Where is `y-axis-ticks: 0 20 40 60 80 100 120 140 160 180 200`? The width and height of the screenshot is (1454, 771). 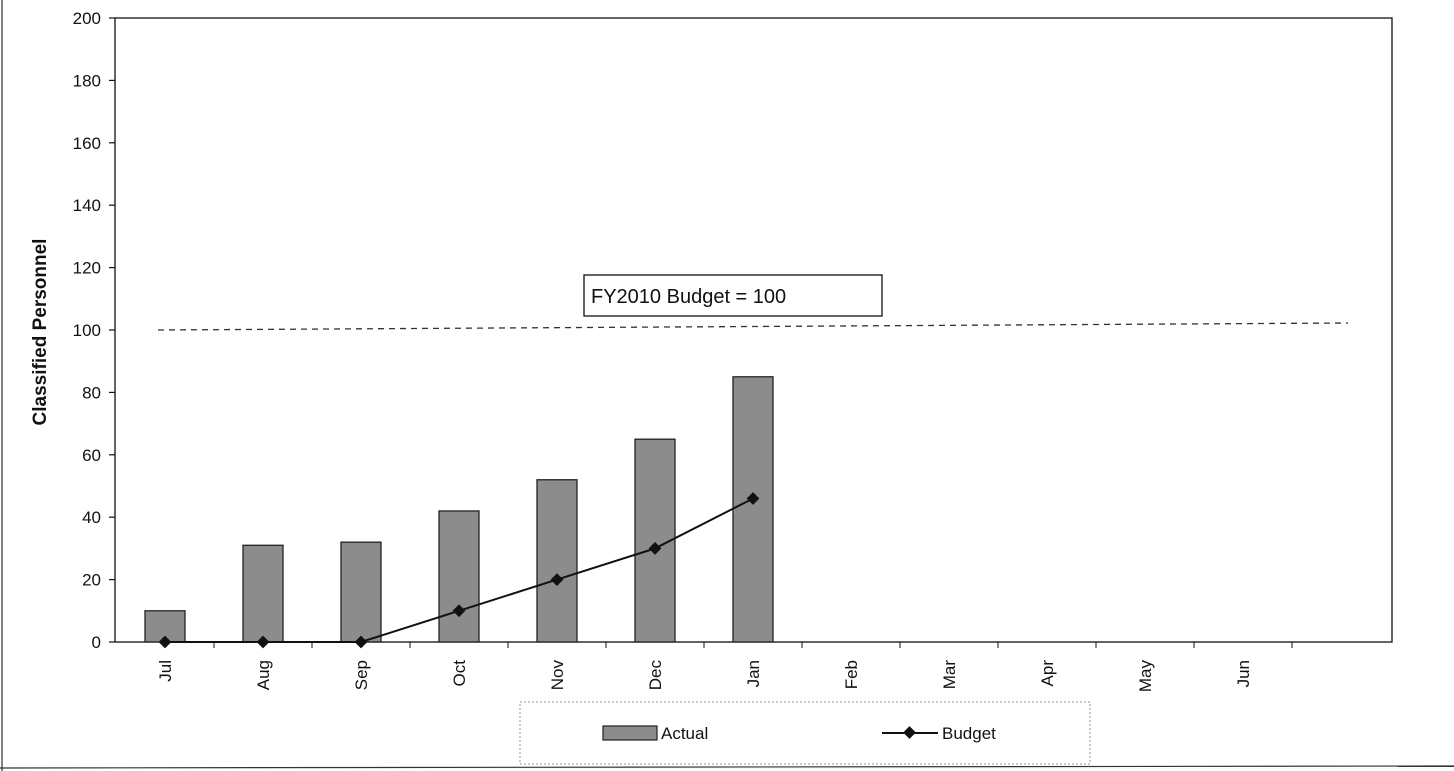 y-axis-ticks: 0 20 40 60 80 100 120 140 160 180 200 is located at coordinates (94, 330).